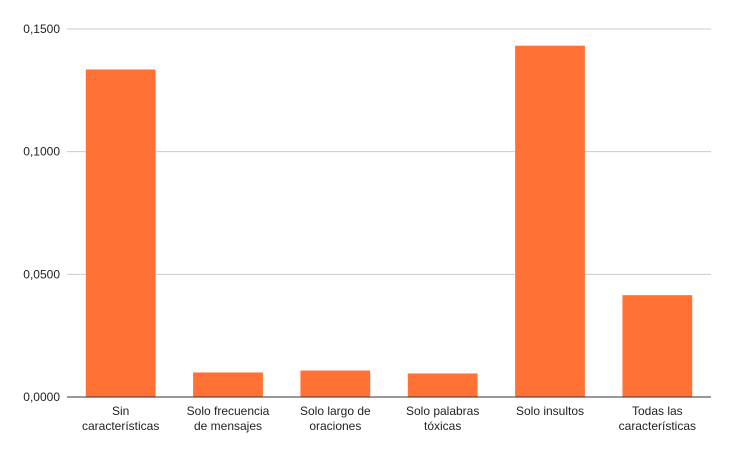 The height and width of the screenshot is (454, 734). What do you see at coordinates (41, 29) in the screenshot?
I see `y-tick-label: 0,1500` at bounding box center [41, 29].